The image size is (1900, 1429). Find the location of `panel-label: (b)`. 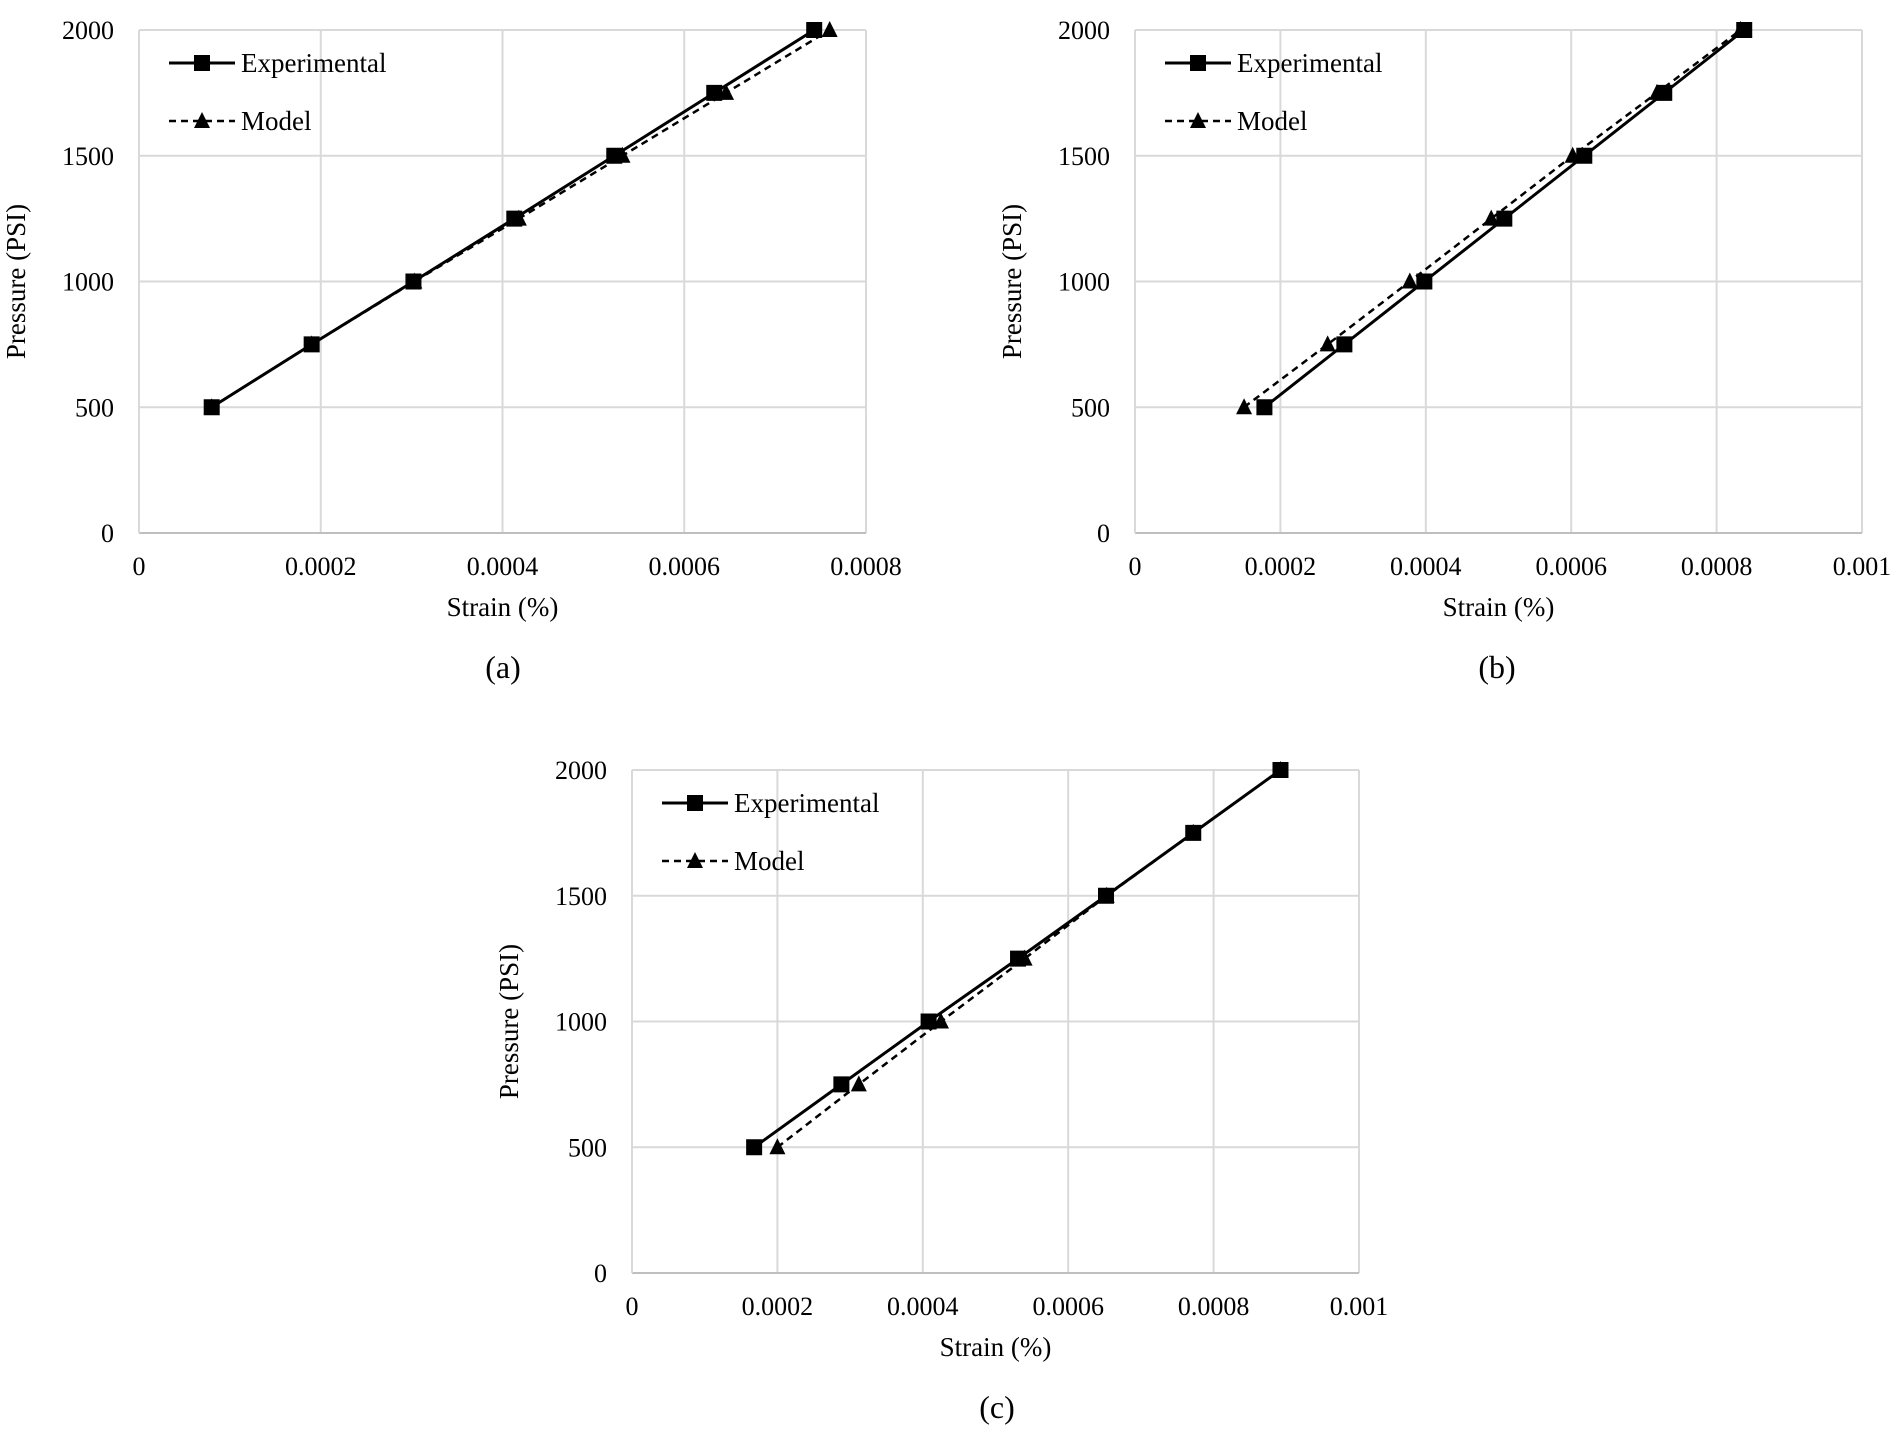

panel-label: (b) is located at coordinates (1496, 667).